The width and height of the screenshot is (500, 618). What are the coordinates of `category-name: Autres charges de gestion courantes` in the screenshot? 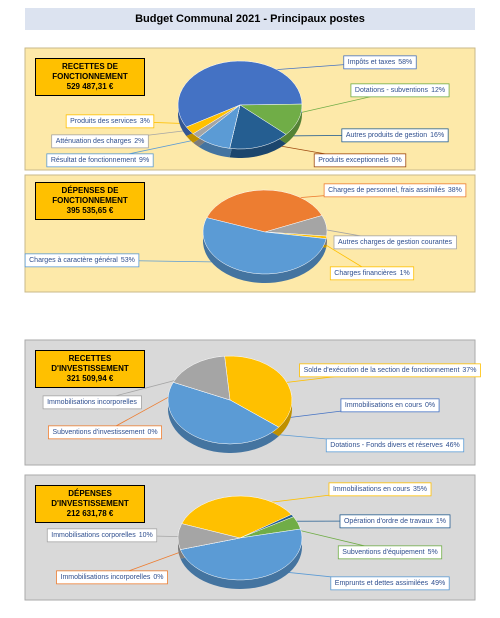 It's located at (395, 242).